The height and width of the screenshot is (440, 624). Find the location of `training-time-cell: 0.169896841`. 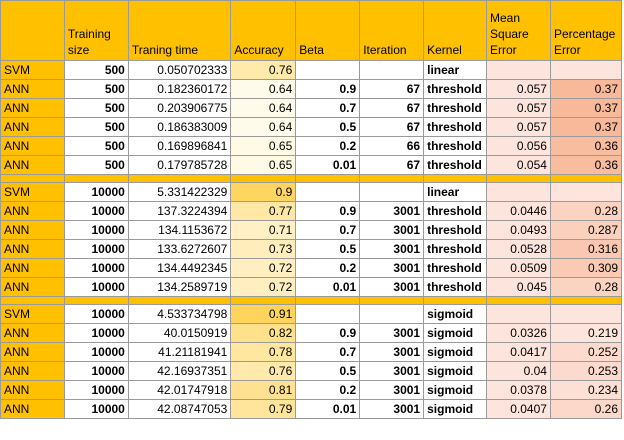

training-time-cell: 0.169896841 is located at coordinates (179, 146).